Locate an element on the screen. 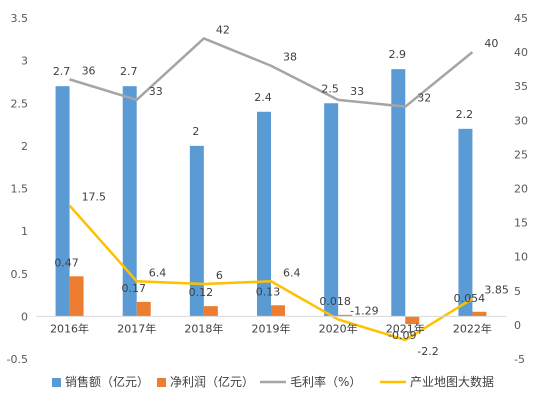 This screenshot has height=412, width=544. sales-data-label: 2 is located at coordinates (195, 131).